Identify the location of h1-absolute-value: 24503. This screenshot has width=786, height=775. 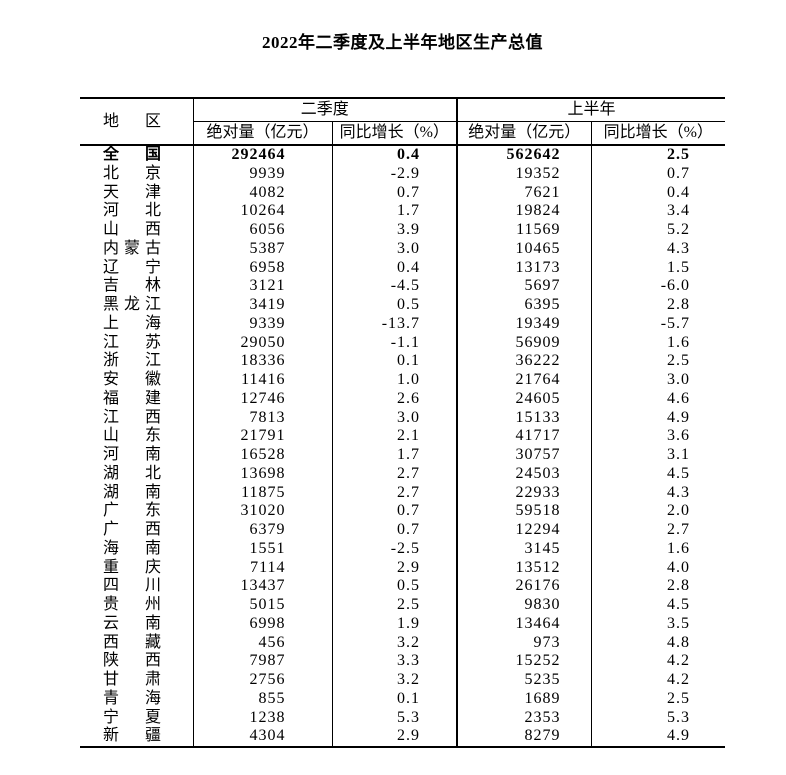
(524, 474).